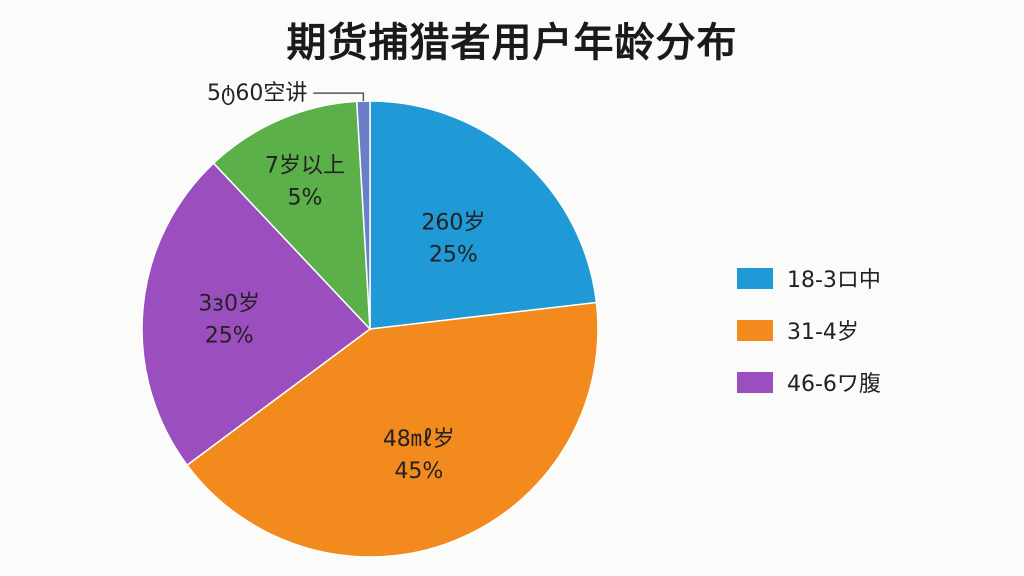  Describe the element at coordinates (512, 43) in the screenshot. I see `chart-title: 期货捕猎者用户年龄分布` at that location.